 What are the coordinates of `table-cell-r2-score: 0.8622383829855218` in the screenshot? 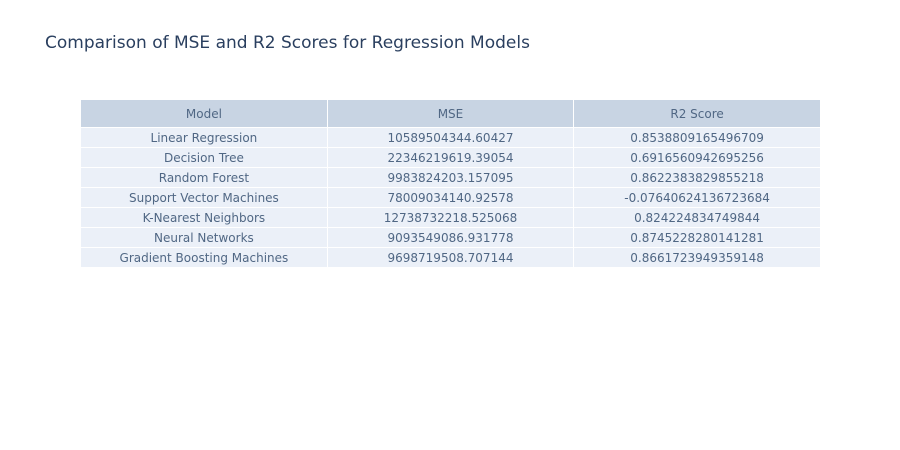 It's located at (696, 177).